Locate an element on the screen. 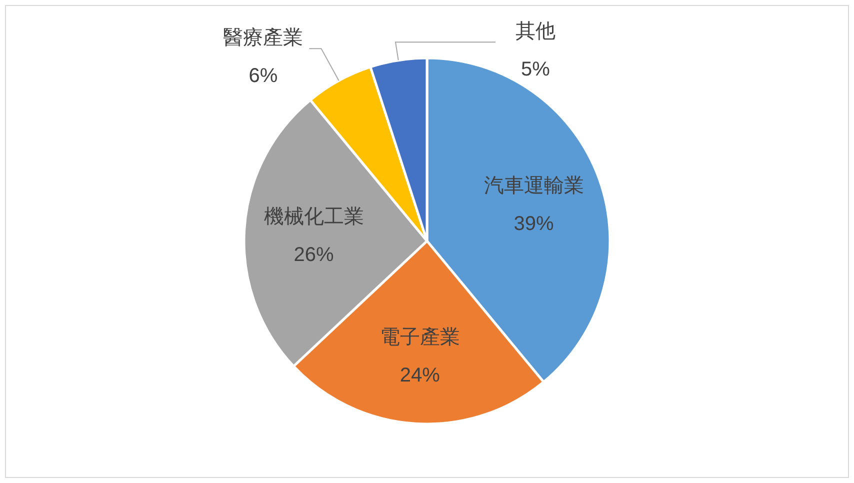 This screenshot has height=483, width=854. slice-label: 汽車運輸業 is located at coordinates (534, 185).